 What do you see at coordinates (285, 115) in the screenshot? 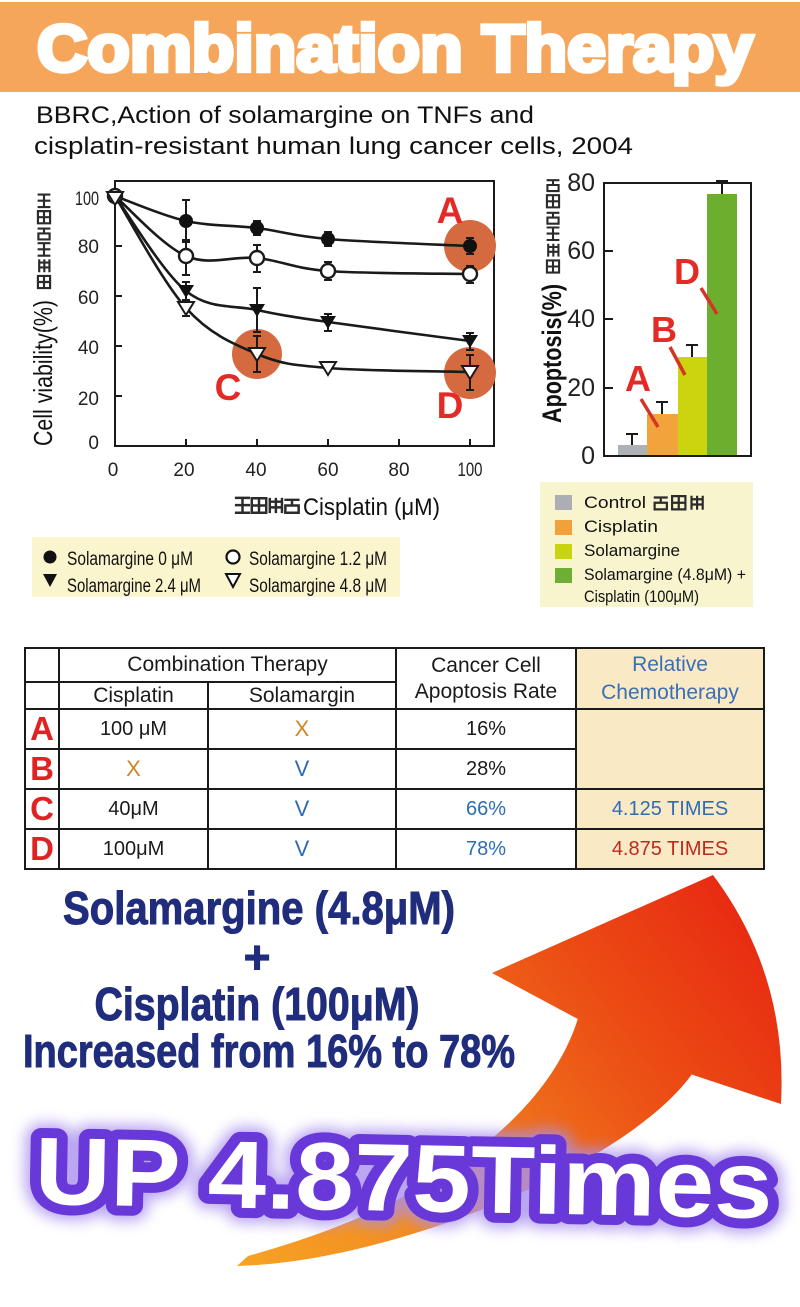
I see `svg-text:BBRC,Action of solamargine on: BBRC,Action of solamargine on TNFs and` at bounding box center [285, 115].